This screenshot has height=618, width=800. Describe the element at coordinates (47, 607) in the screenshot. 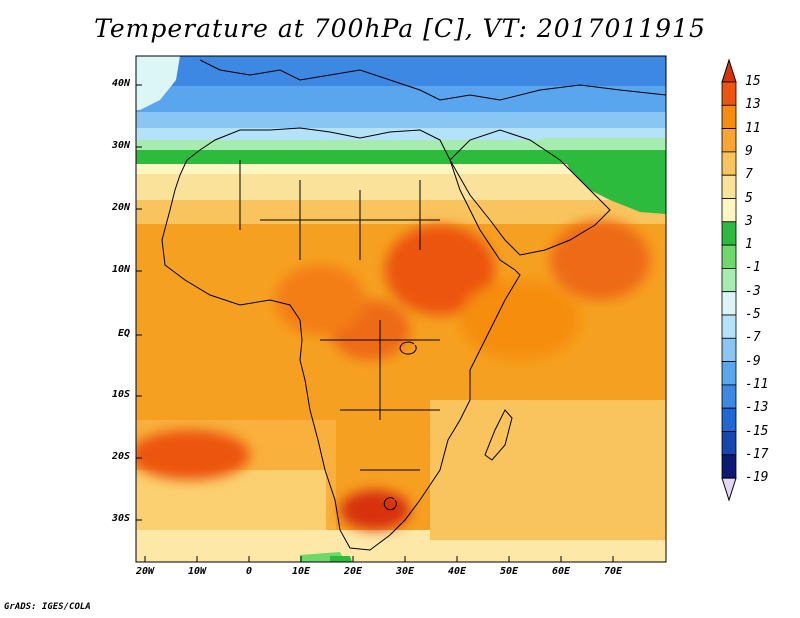

I see `footer-credit: GrADS: IGES/COLA` at that location.